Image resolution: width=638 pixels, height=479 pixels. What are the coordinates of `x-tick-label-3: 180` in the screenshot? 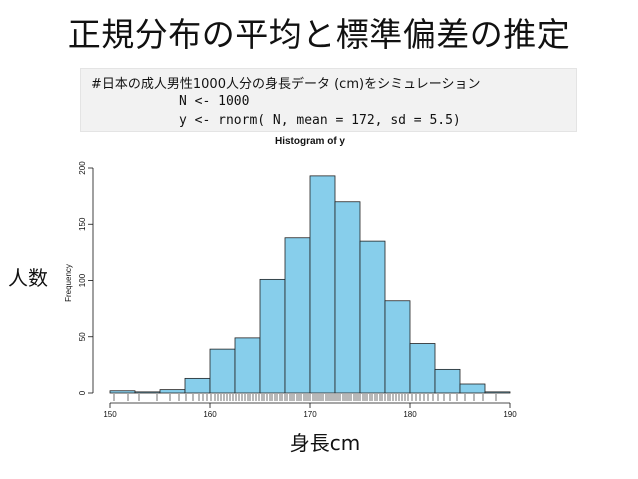 It's located at (410, 414).